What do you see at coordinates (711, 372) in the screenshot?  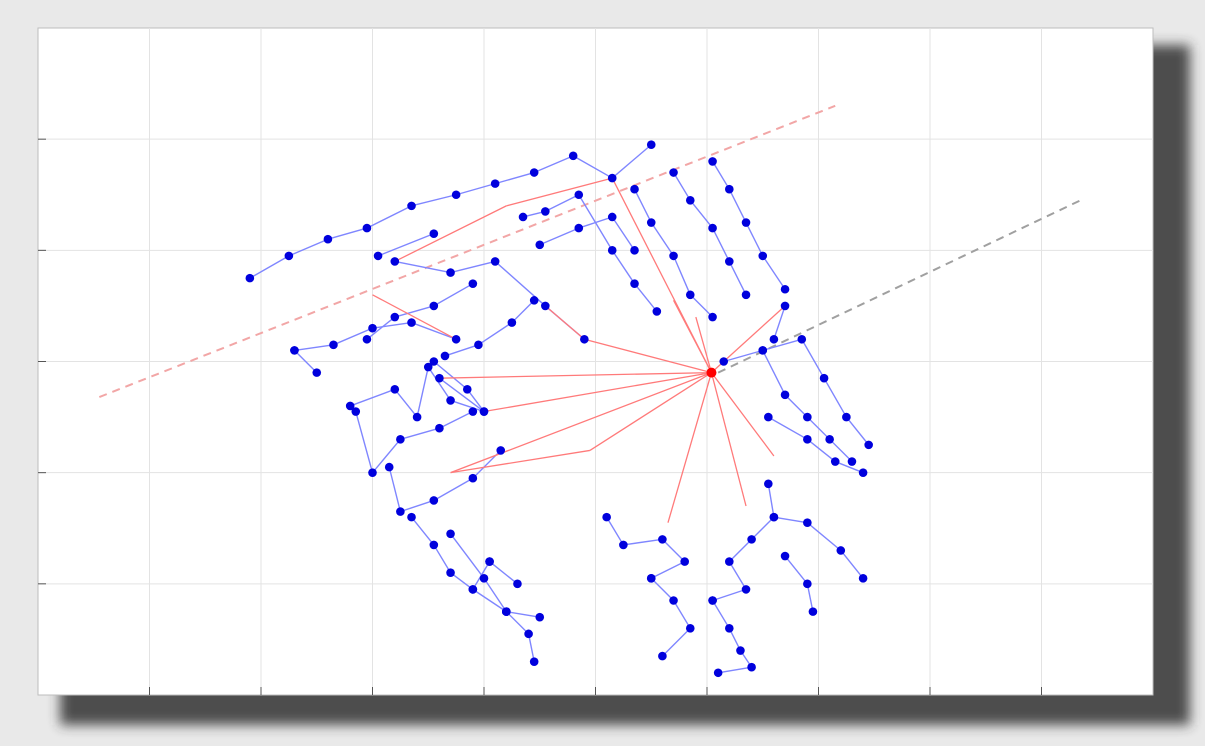 I see `root-point` at bounding box center [711, 372].